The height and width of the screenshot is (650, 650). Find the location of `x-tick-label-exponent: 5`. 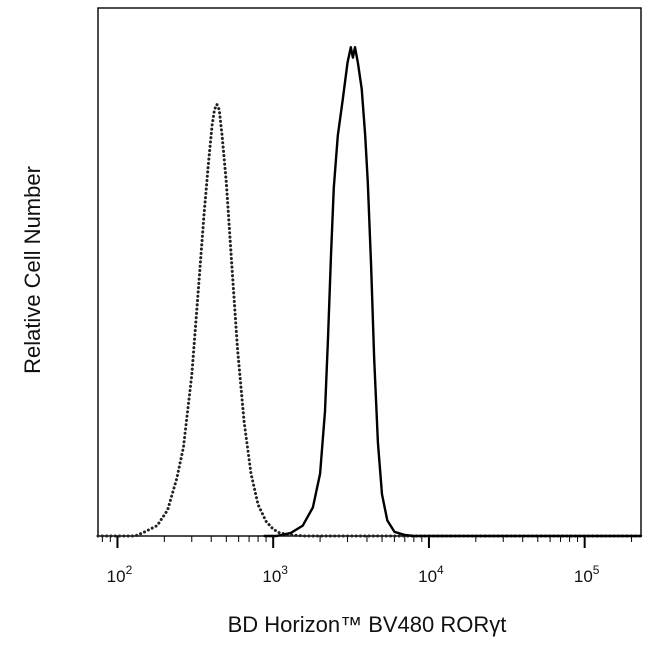

x-tick-label-exponent: 5 is located at coordinates (596, 570).